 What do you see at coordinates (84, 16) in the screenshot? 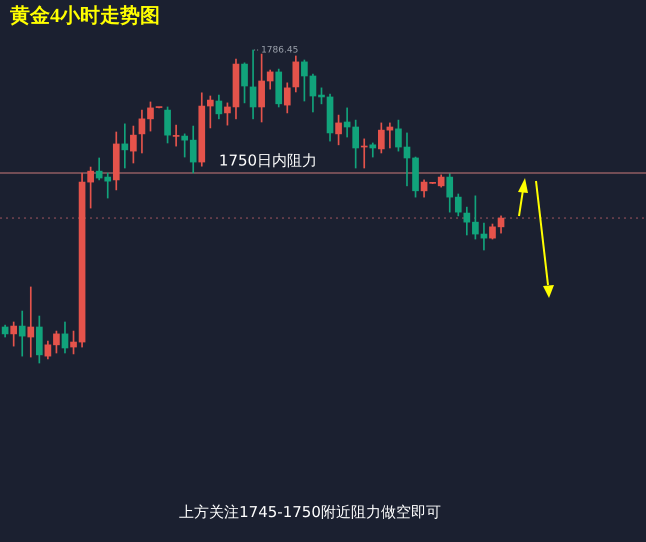
I see `chart-title: 黄金4小时走势图` at bounding box center [84, 16].